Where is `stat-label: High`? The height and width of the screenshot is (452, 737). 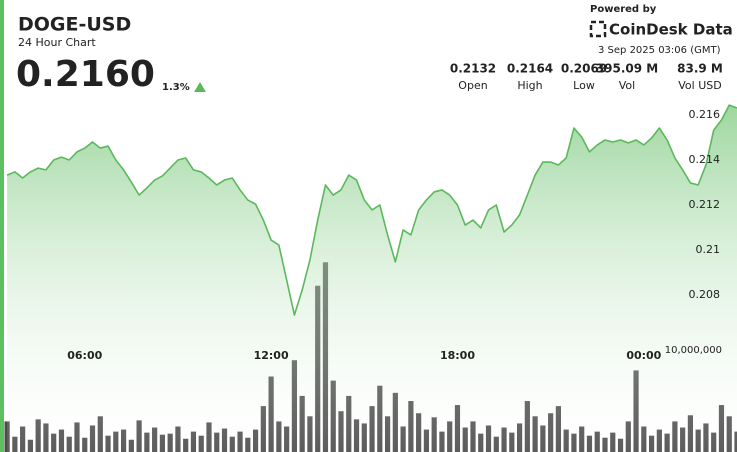 stat-label: High is located at coordinates (529, 85).